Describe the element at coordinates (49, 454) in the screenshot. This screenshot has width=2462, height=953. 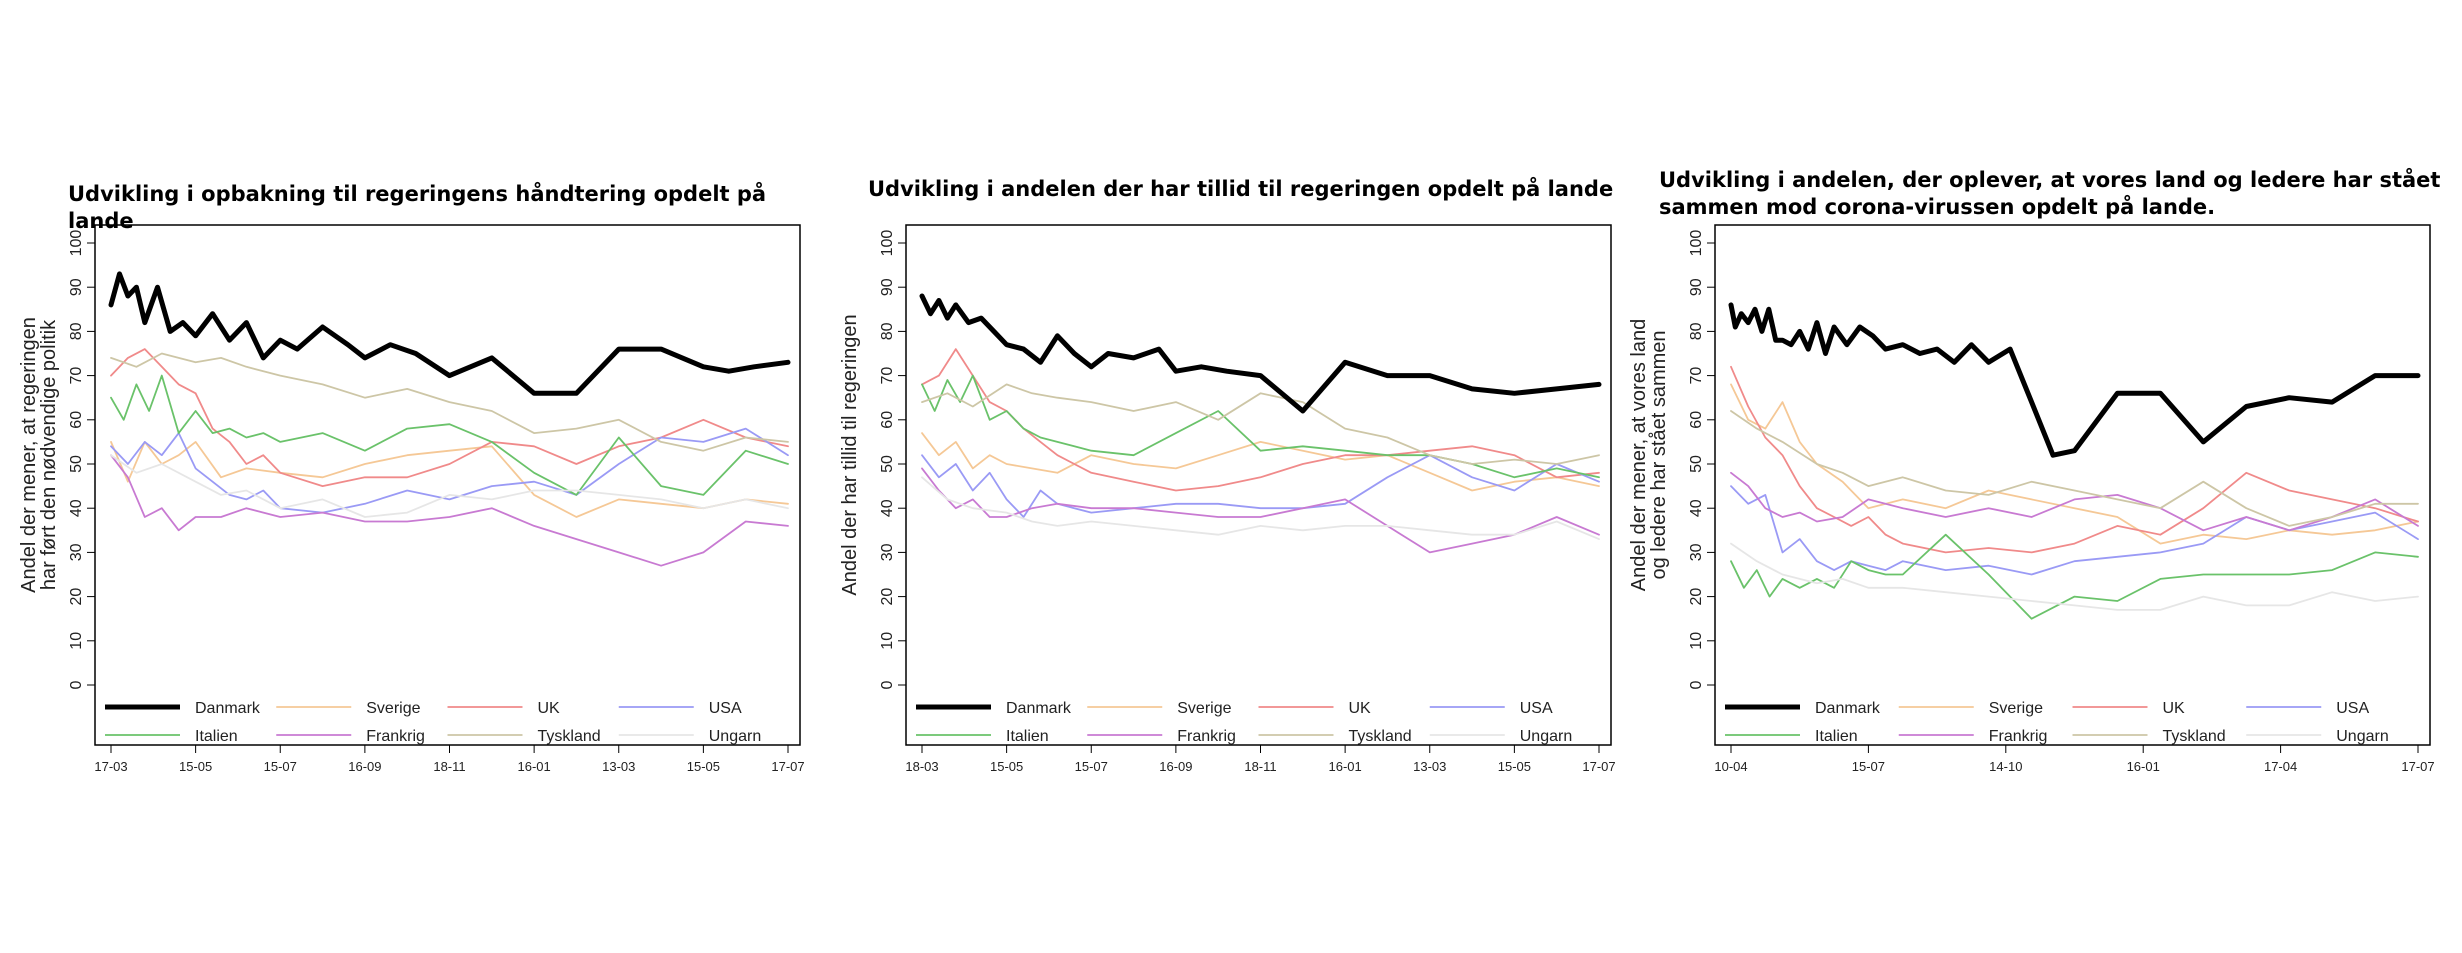
I see `y-axis-label: har ført den nødvendige politik` at that location.